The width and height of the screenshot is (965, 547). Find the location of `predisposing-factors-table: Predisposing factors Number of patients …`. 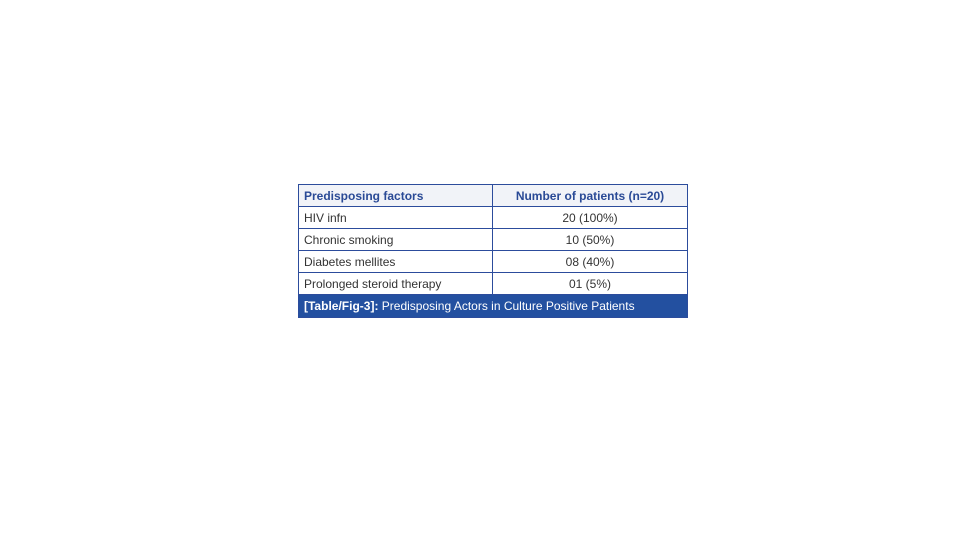

predisposing-factors-table: Predisposing factors Number of patients … is located at coordinates (493, 239).